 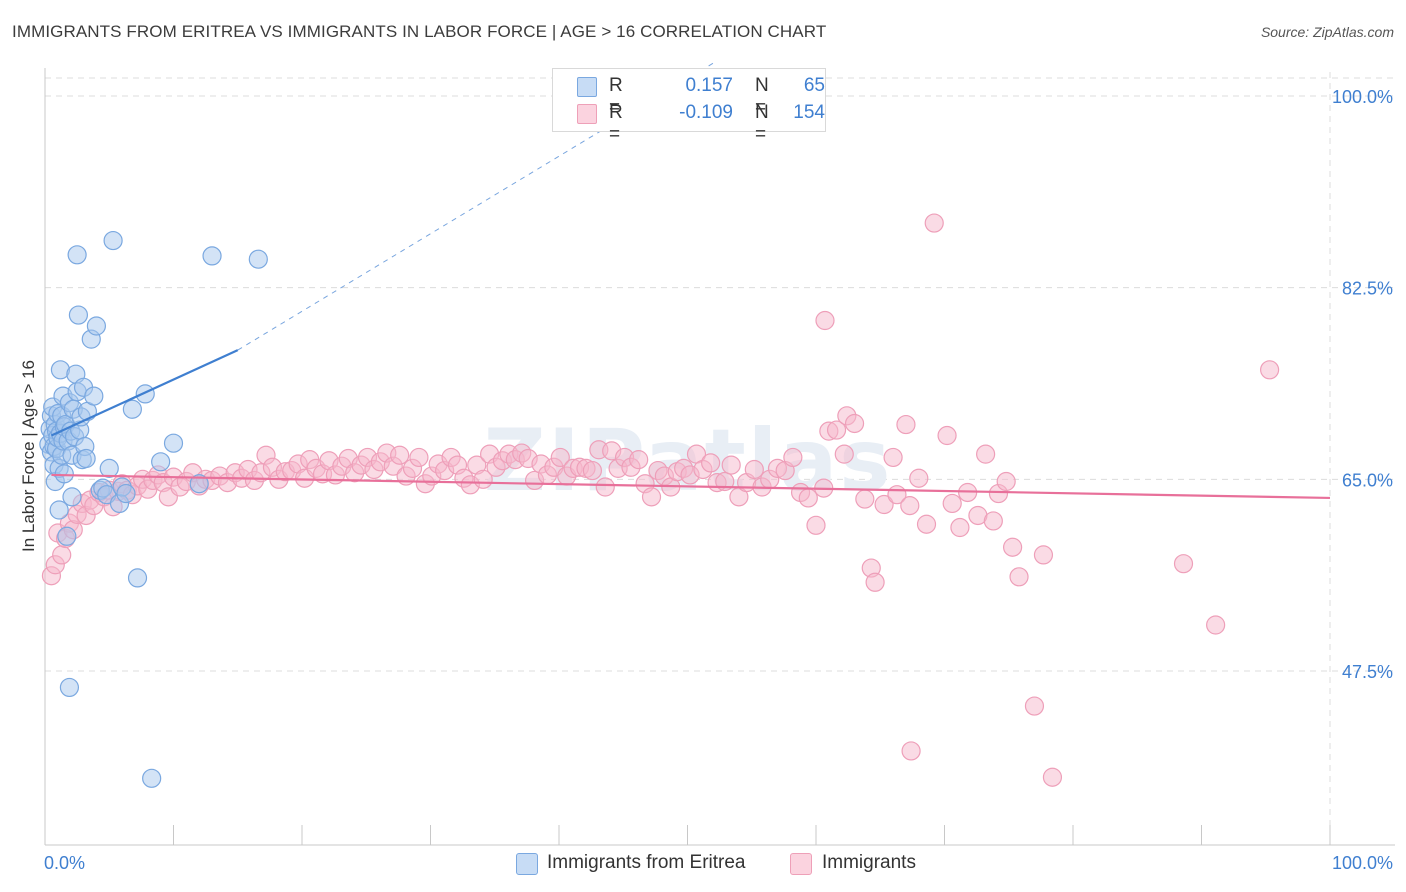 I want to click on legend-label-immigrants: Immigrants, so click(x=869, y=862).